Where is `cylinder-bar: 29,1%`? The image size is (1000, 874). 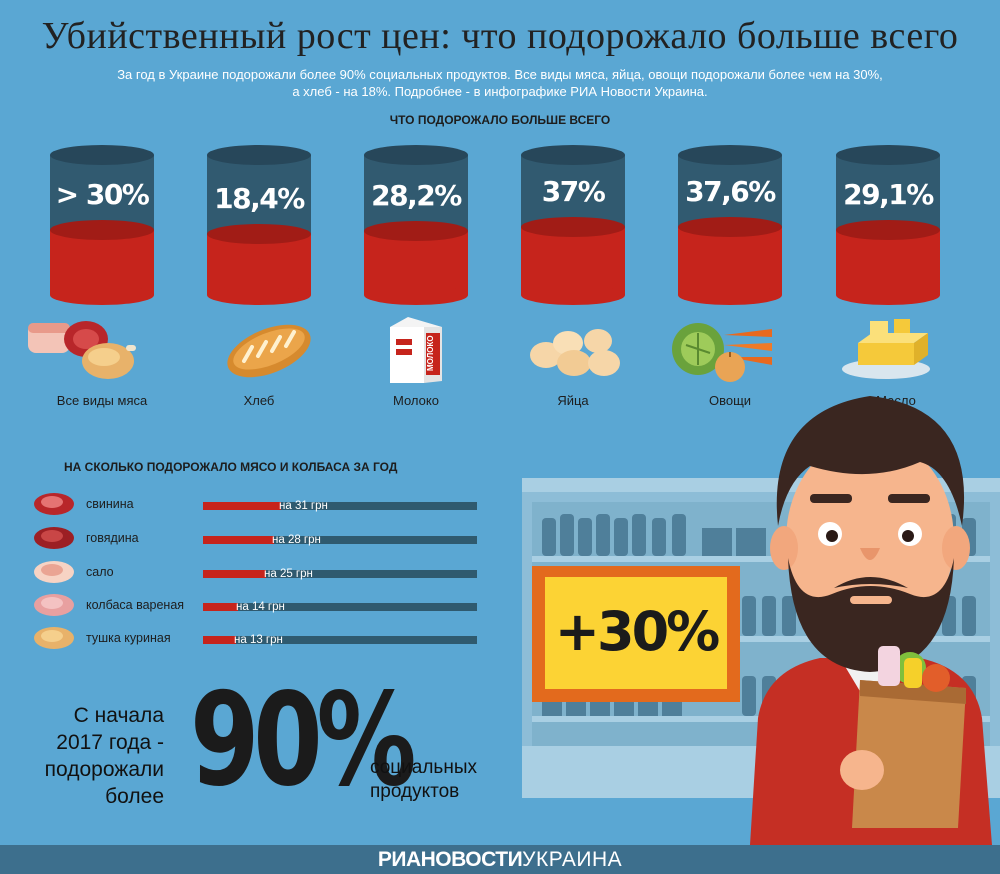
cylinder-bar: 29,1% is located at coordinates (888, 225).